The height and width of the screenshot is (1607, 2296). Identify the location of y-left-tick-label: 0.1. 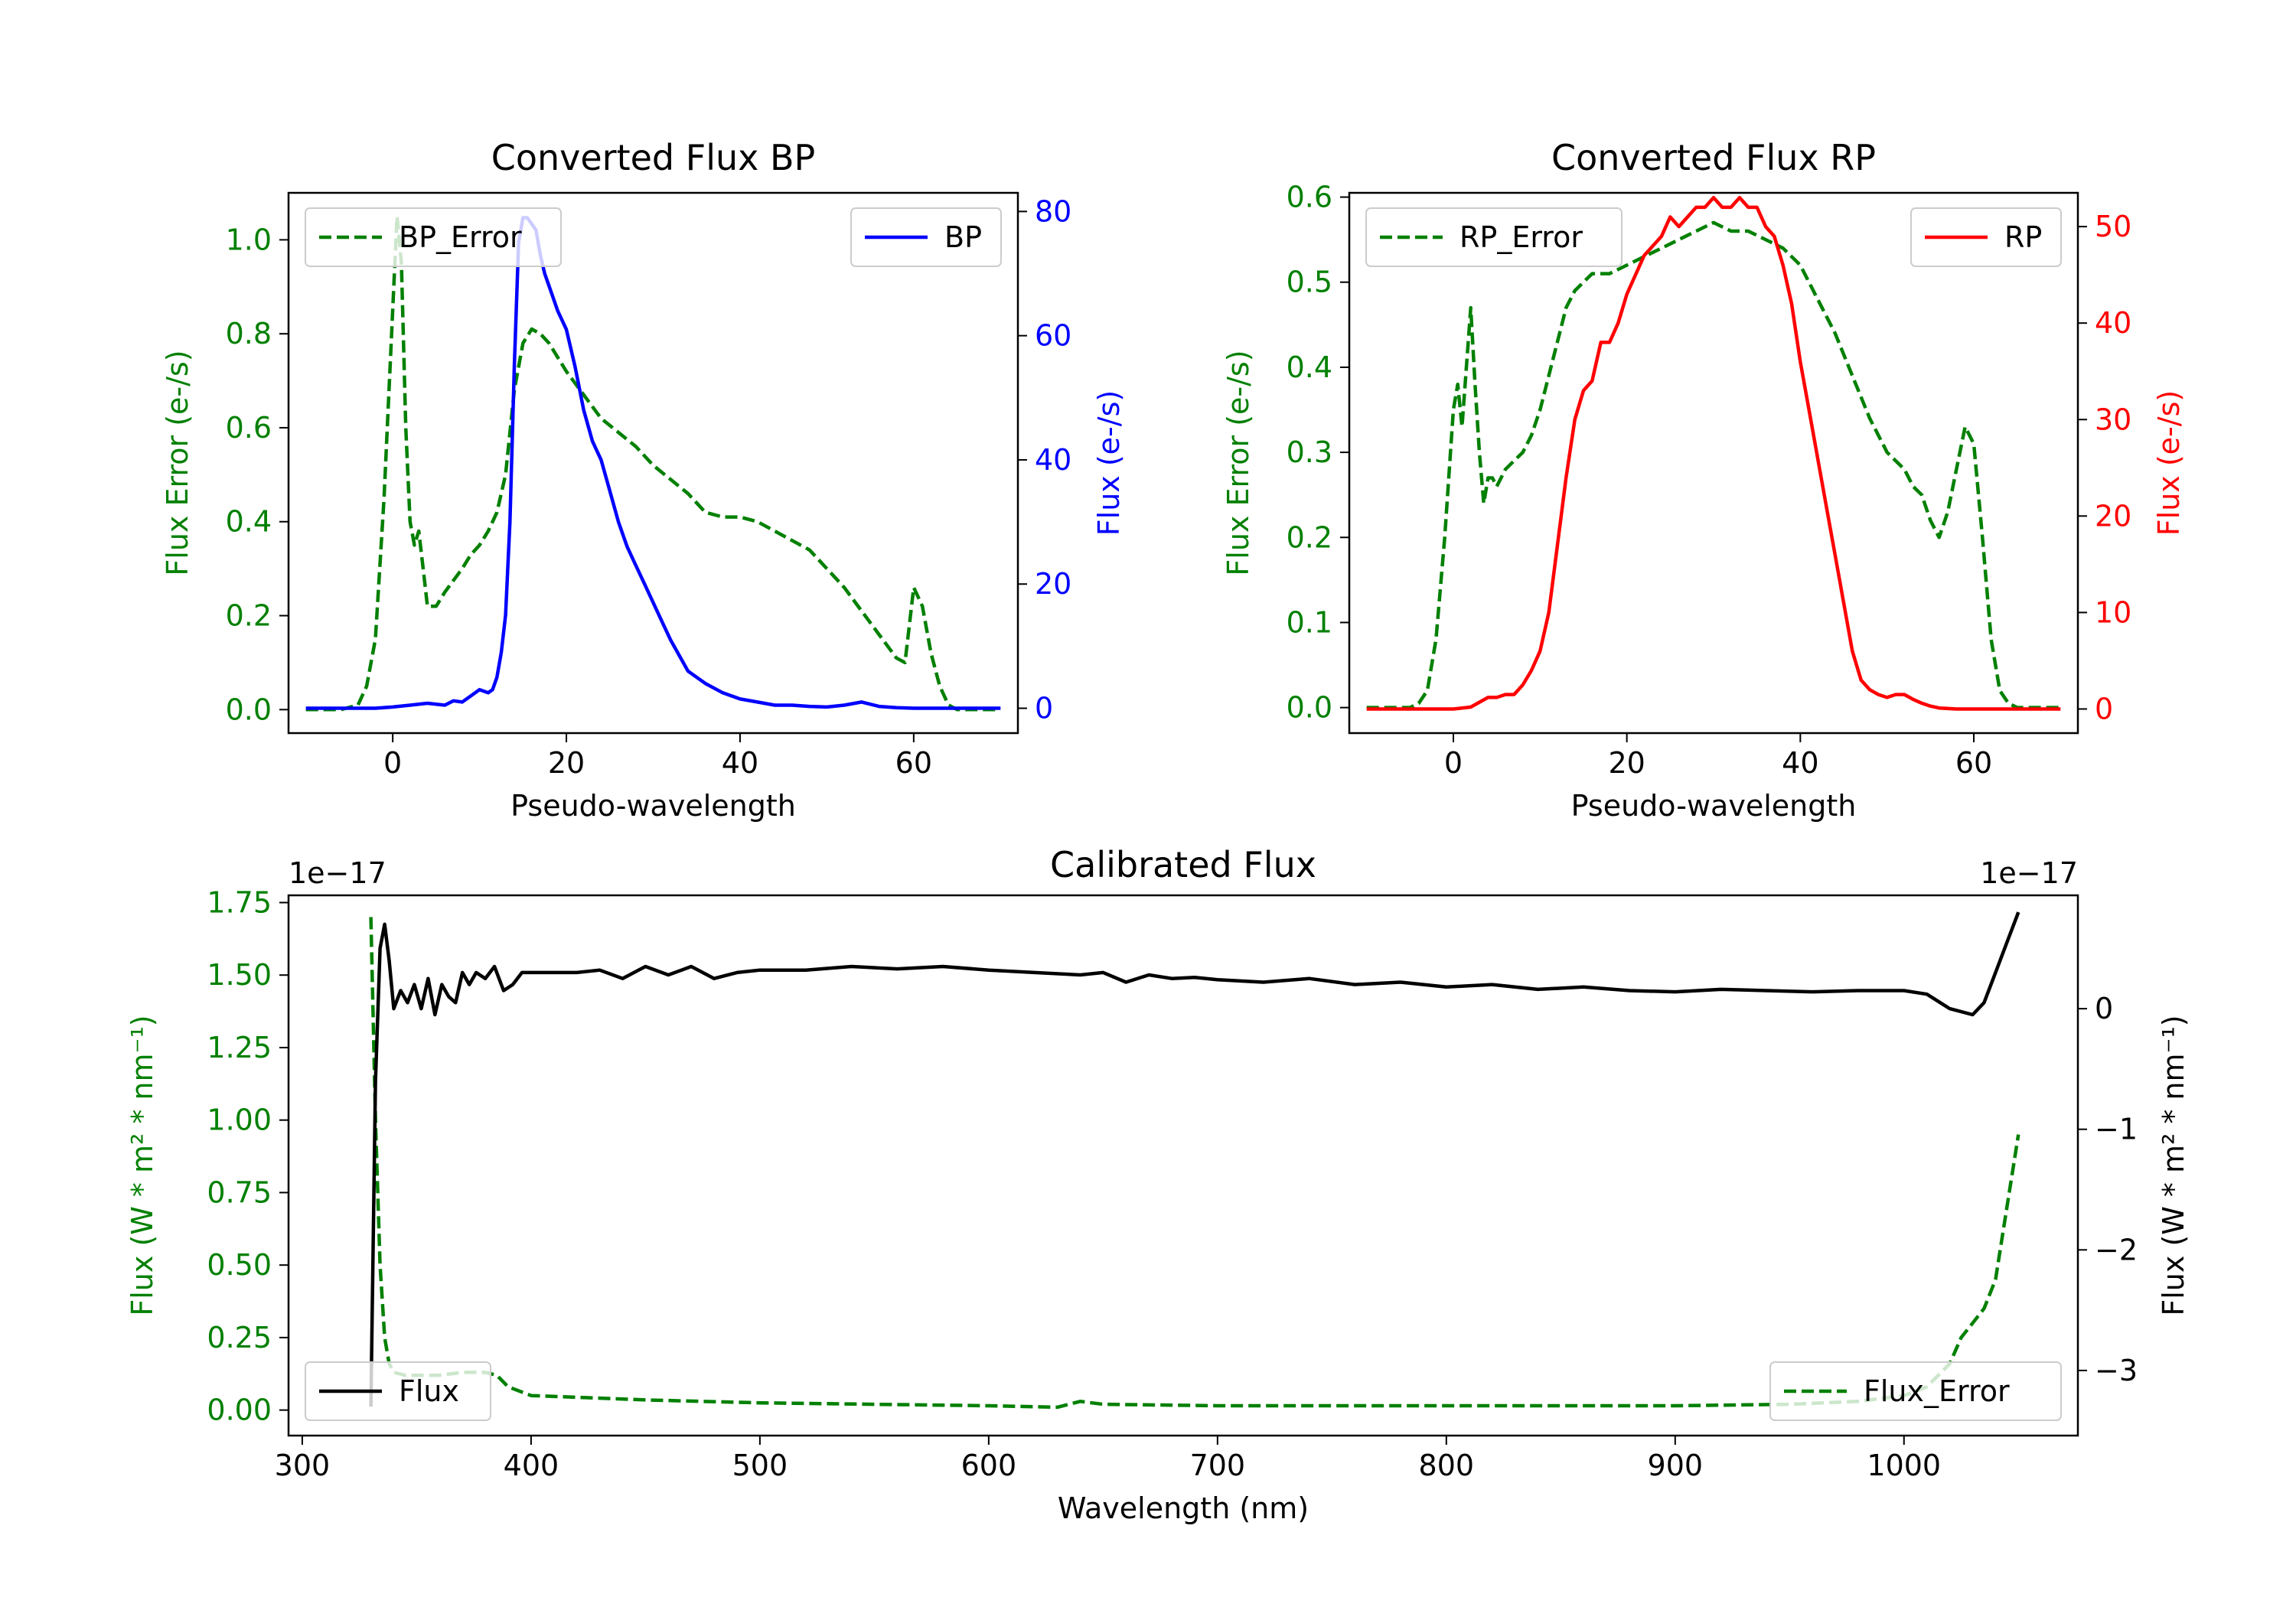
(1309, 622).